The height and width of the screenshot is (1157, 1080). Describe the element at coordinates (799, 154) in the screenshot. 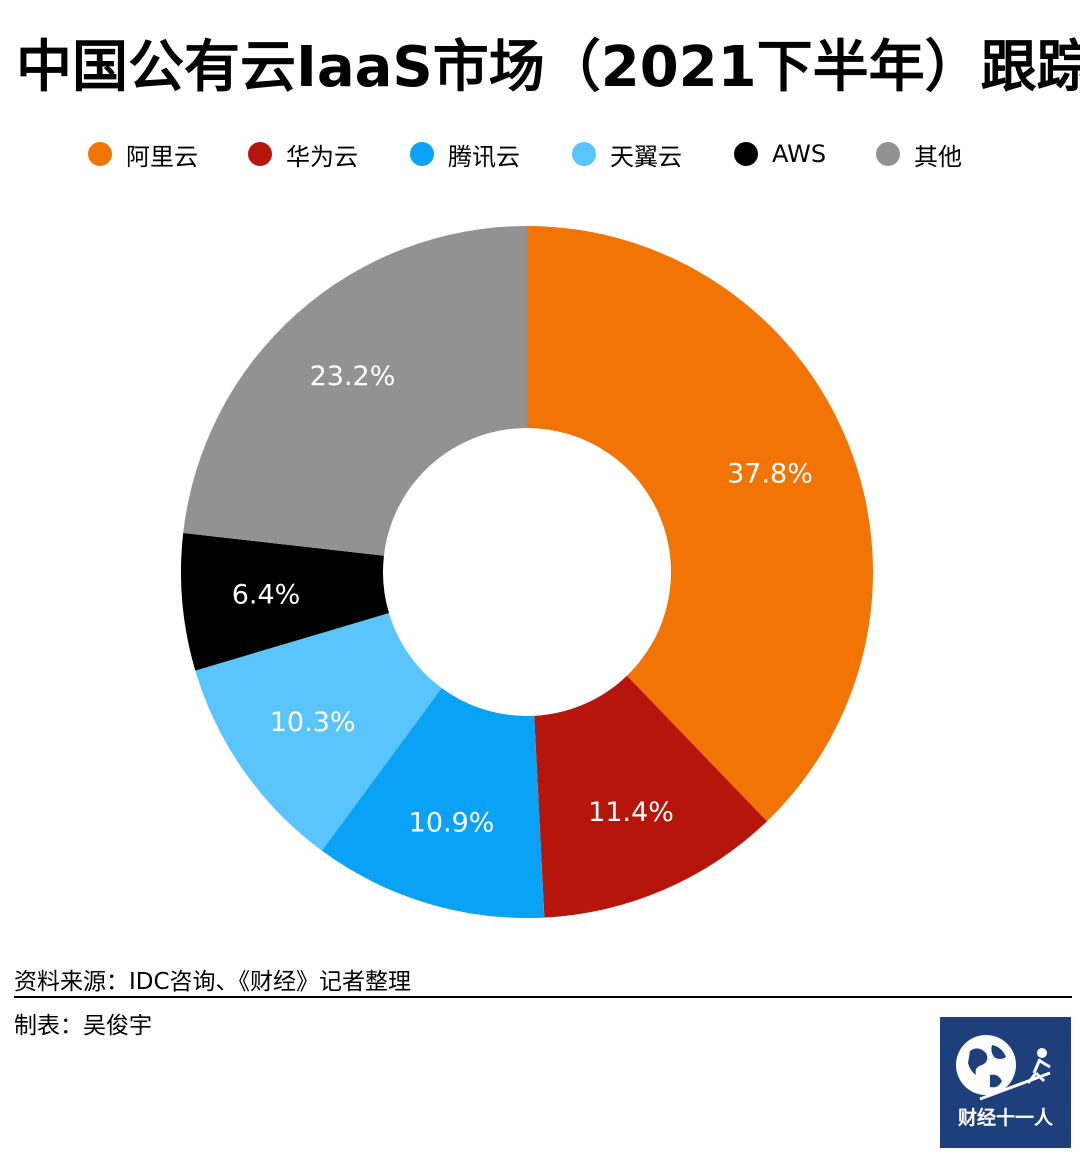

I see `legend-label: AWS` at that location.